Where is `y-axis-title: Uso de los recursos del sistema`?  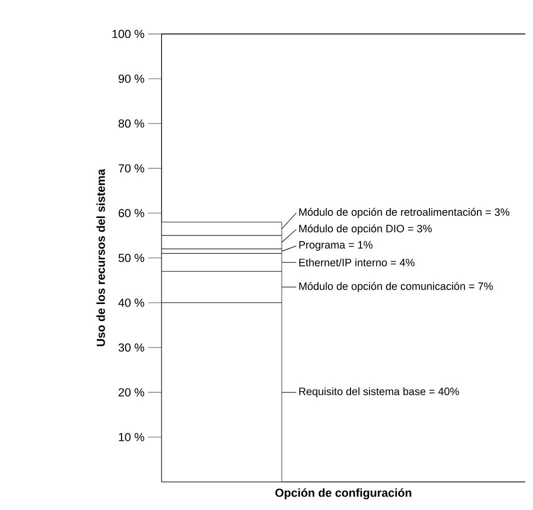 y-axis-title: Uso de los recursos del sistema is located at coordinates (100, 257).